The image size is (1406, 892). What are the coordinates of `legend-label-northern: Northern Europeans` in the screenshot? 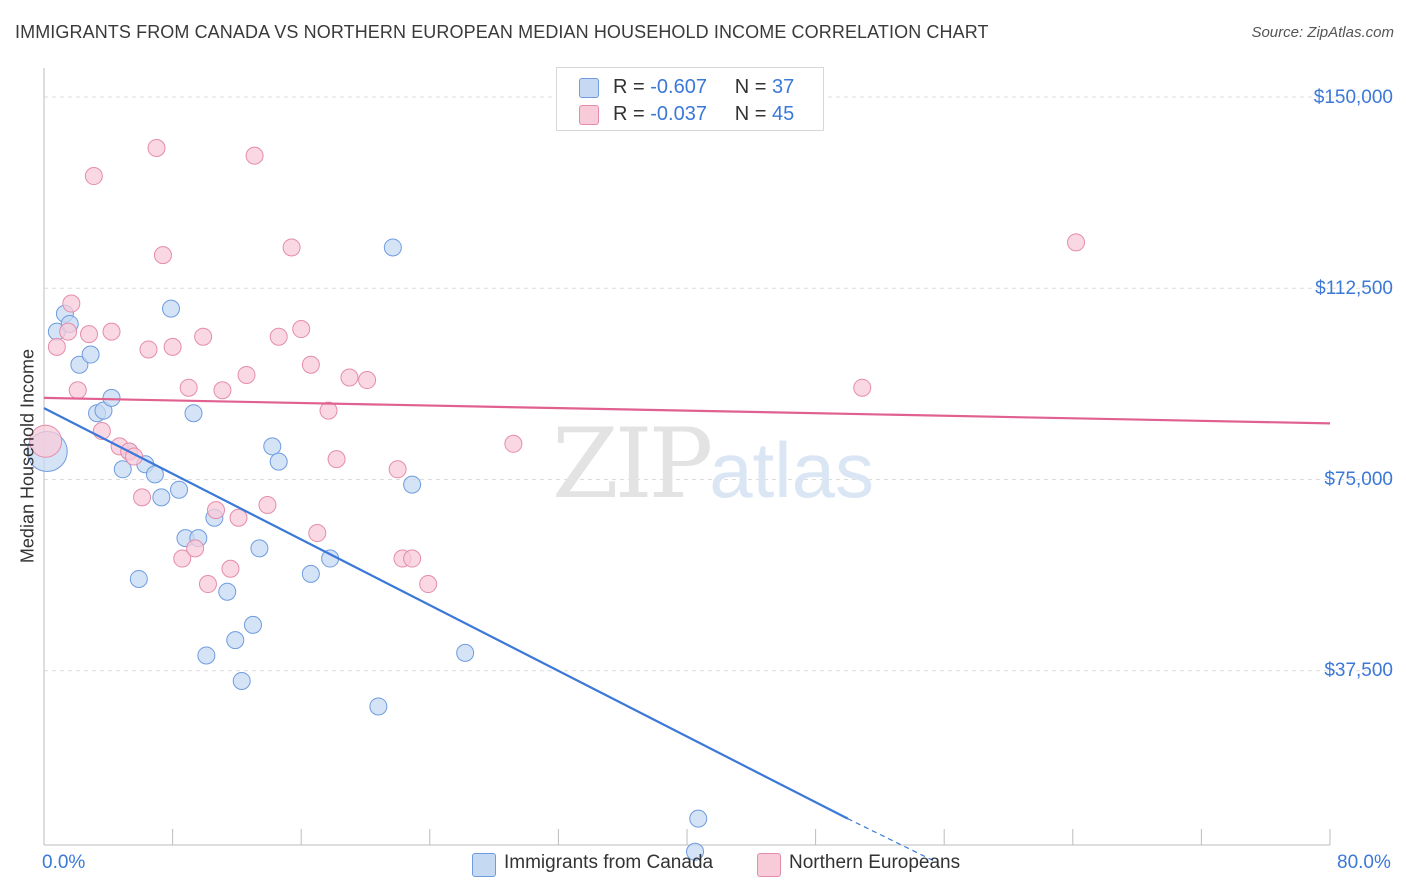 It's located at (875, 862).